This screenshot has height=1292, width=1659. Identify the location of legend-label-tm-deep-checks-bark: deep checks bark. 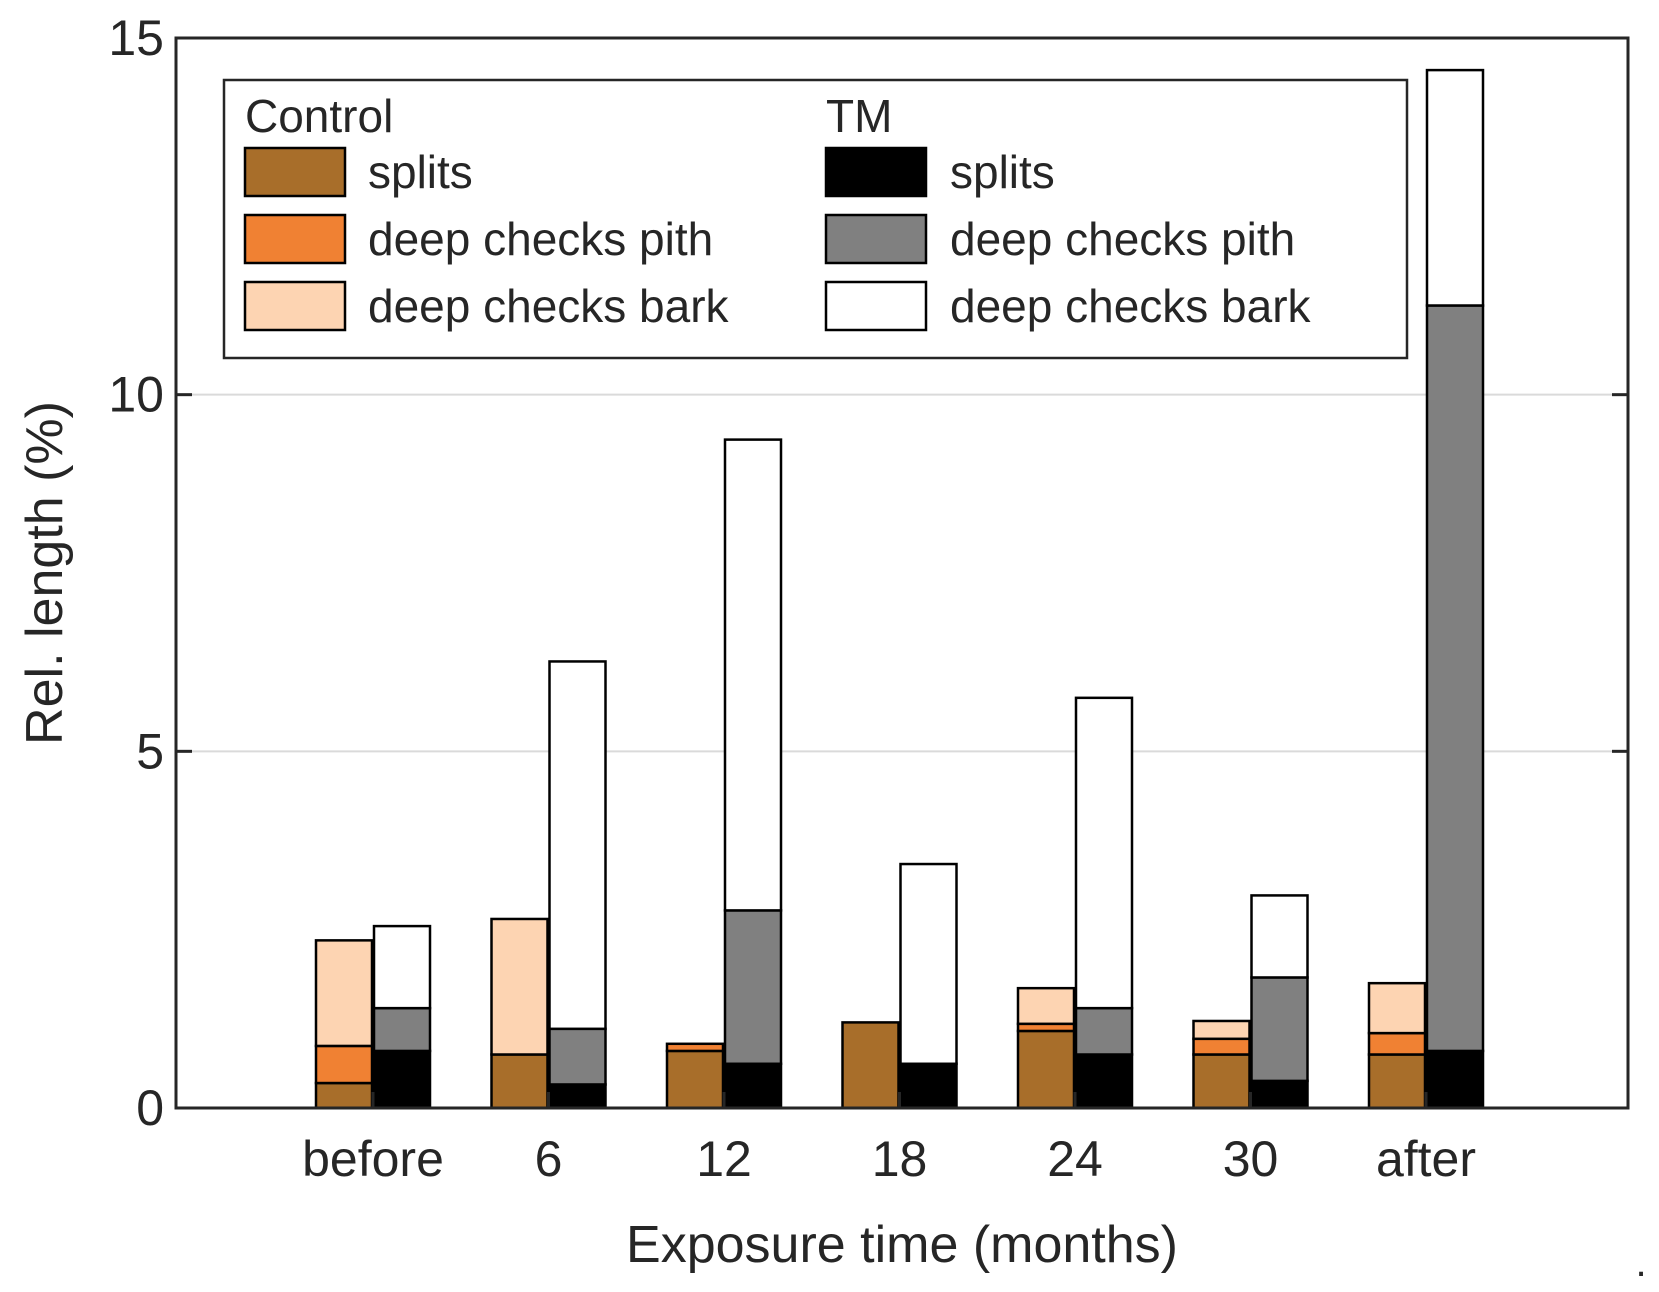
(1131, 306).